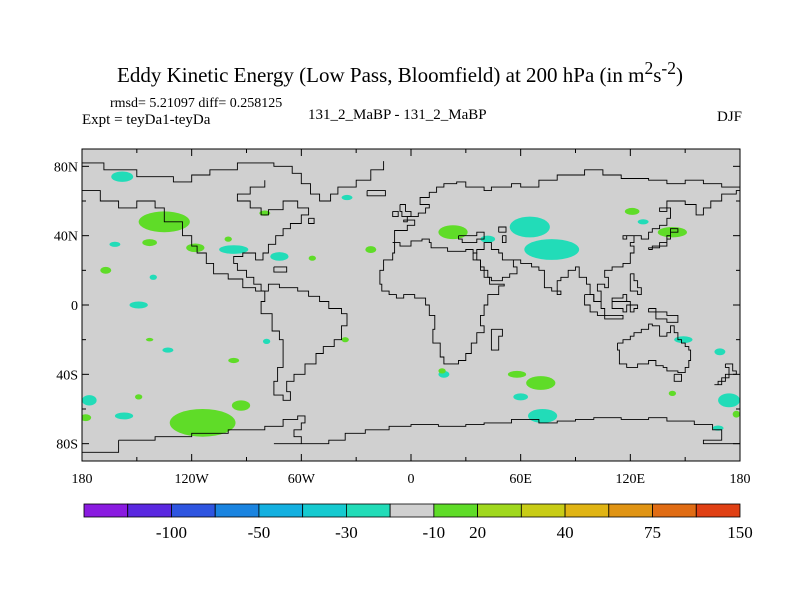 The width and height of the screenshot is (800, 600). I want to click on colorbar-label: 150, so click(740, 532).